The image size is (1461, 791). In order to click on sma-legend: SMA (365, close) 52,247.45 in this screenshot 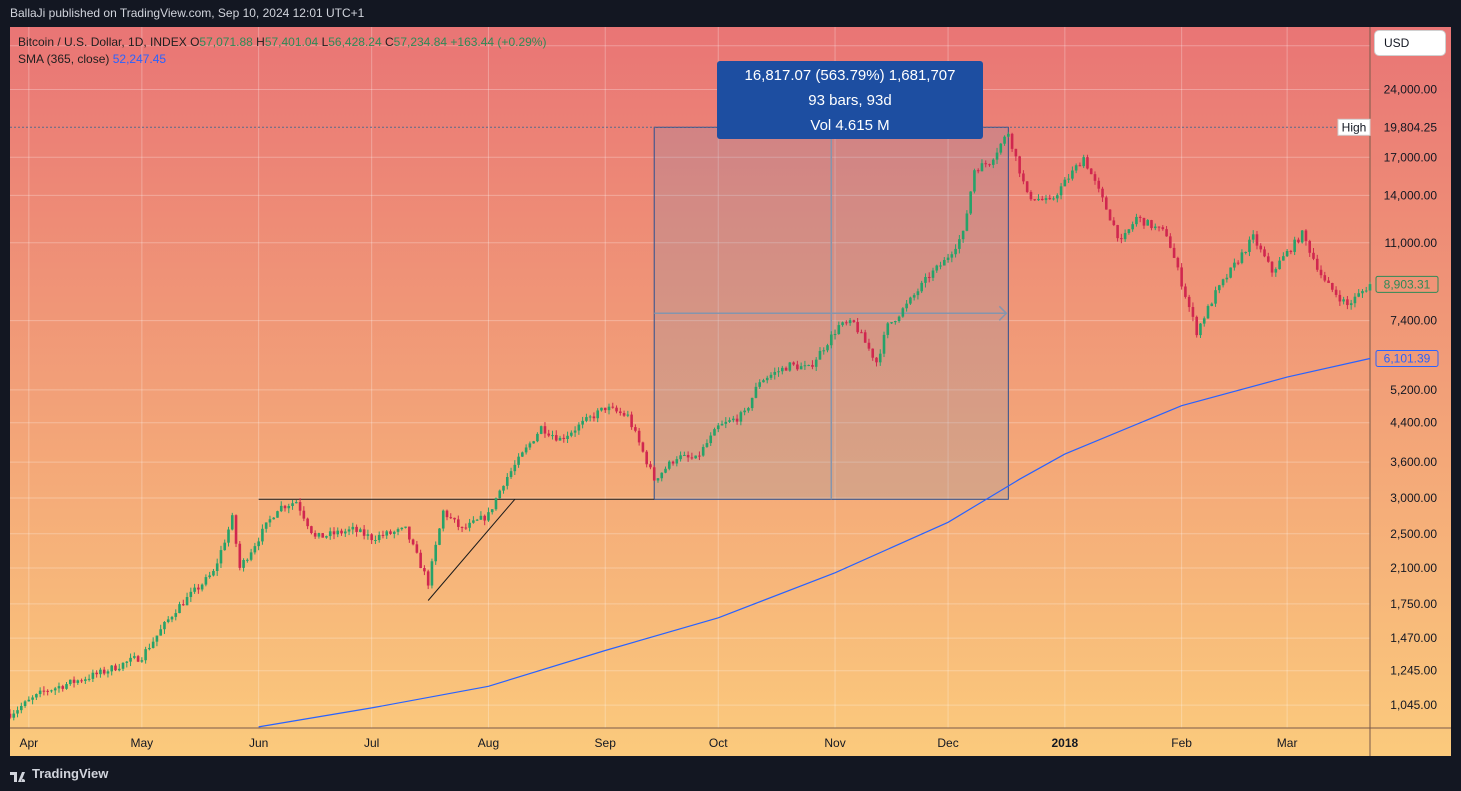, I will do `click(92, 59)`.